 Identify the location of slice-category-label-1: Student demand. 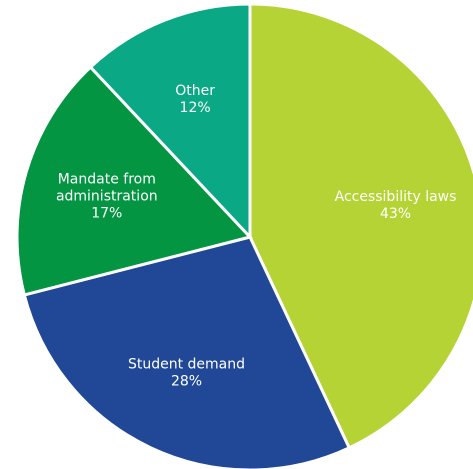
(186, 364).